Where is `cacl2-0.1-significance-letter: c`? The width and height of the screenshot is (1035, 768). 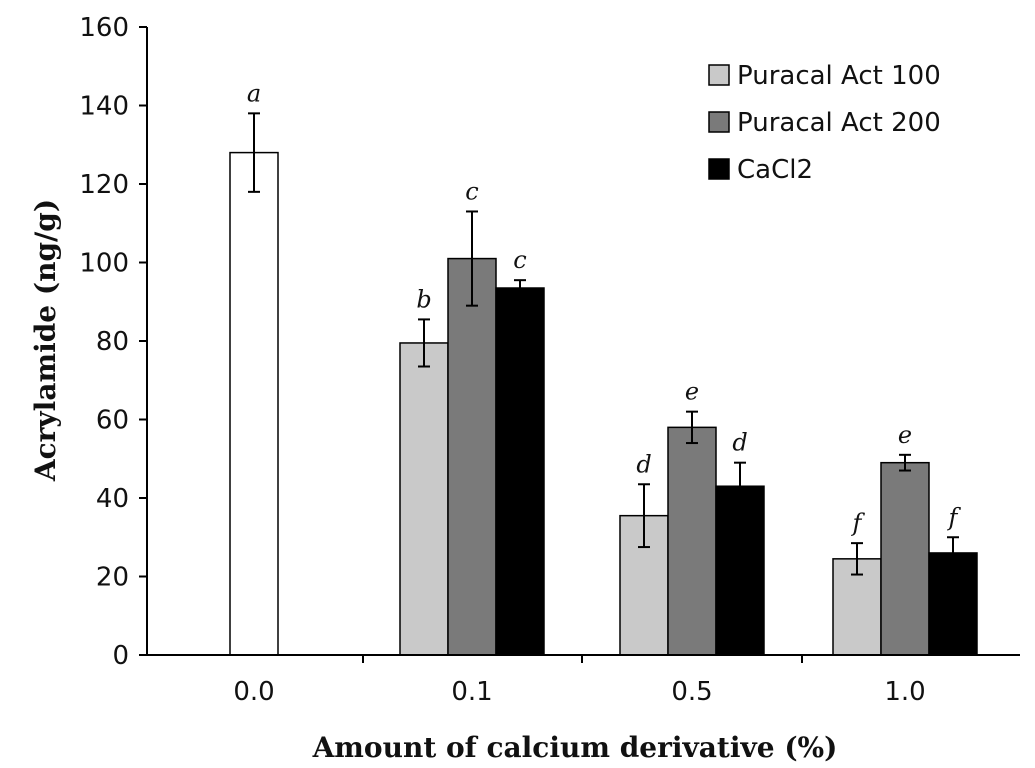 cacl2-0.1-significance-letter: c is located at coordinates (519, 260).